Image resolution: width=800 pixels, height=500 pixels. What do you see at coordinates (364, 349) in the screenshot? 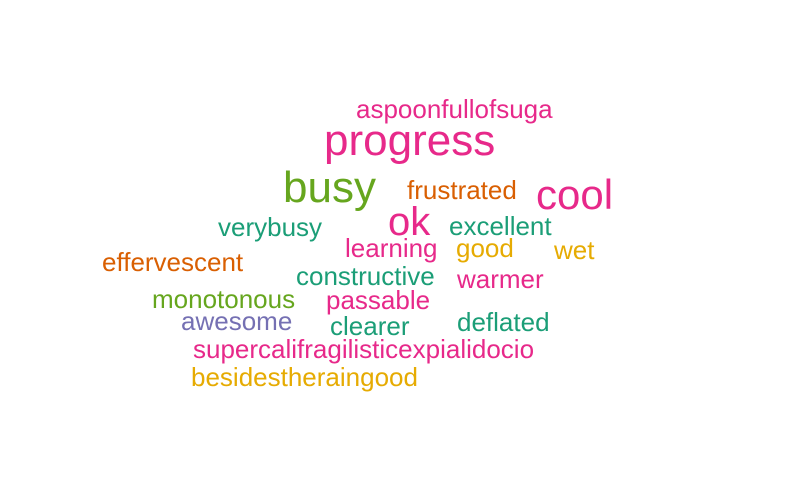
I see `word-supercalifragilisticexpialidocio: supercalifragilisticexpialidocio` at bounding box center [364, 349].